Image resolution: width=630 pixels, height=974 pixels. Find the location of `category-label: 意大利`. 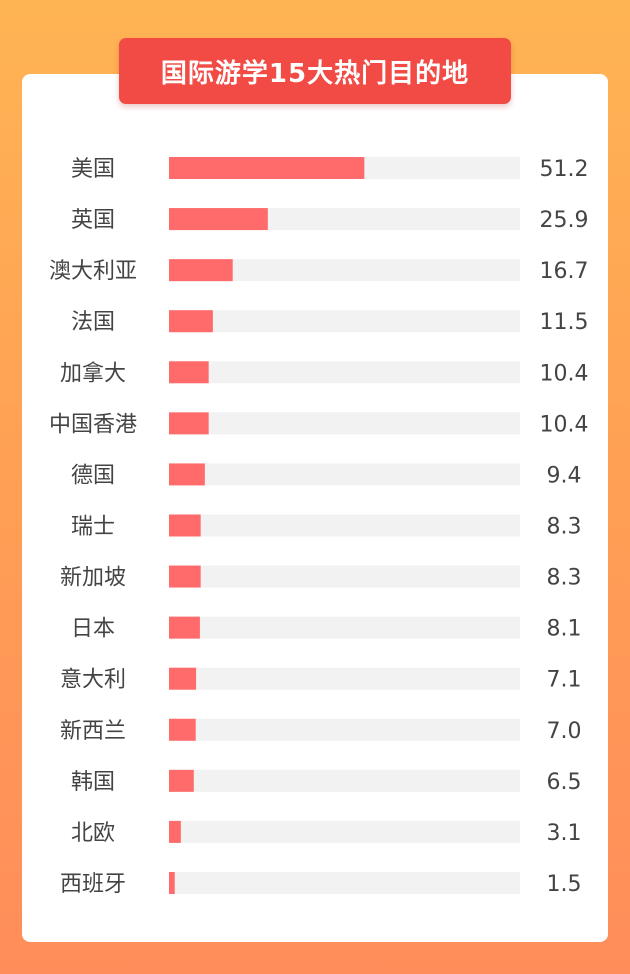

category-label: 意大利 is located at coordinates (93, 680).